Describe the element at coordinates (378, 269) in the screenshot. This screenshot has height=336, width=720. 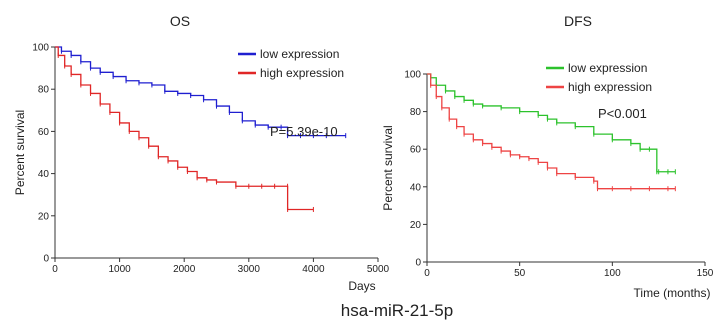
I see `x-tick-label: 5000` at that location.